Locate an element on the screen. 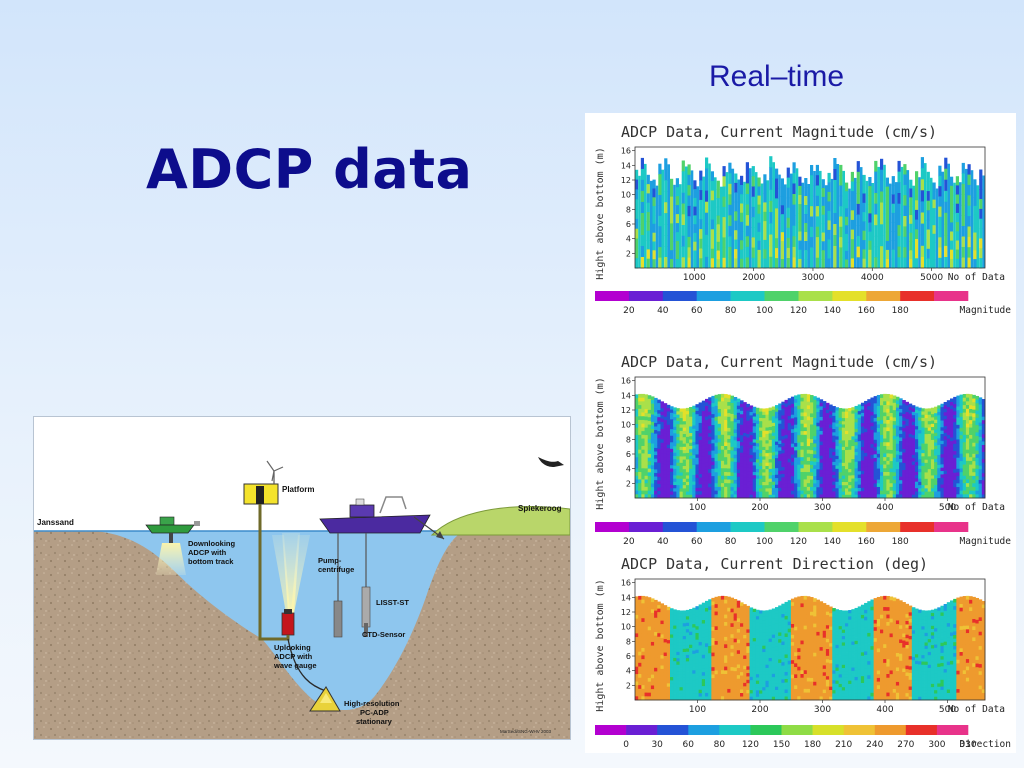 The height and width of the screenshot is (768, 1024). wind-turbine-icon is located at coordinates (275, 472).